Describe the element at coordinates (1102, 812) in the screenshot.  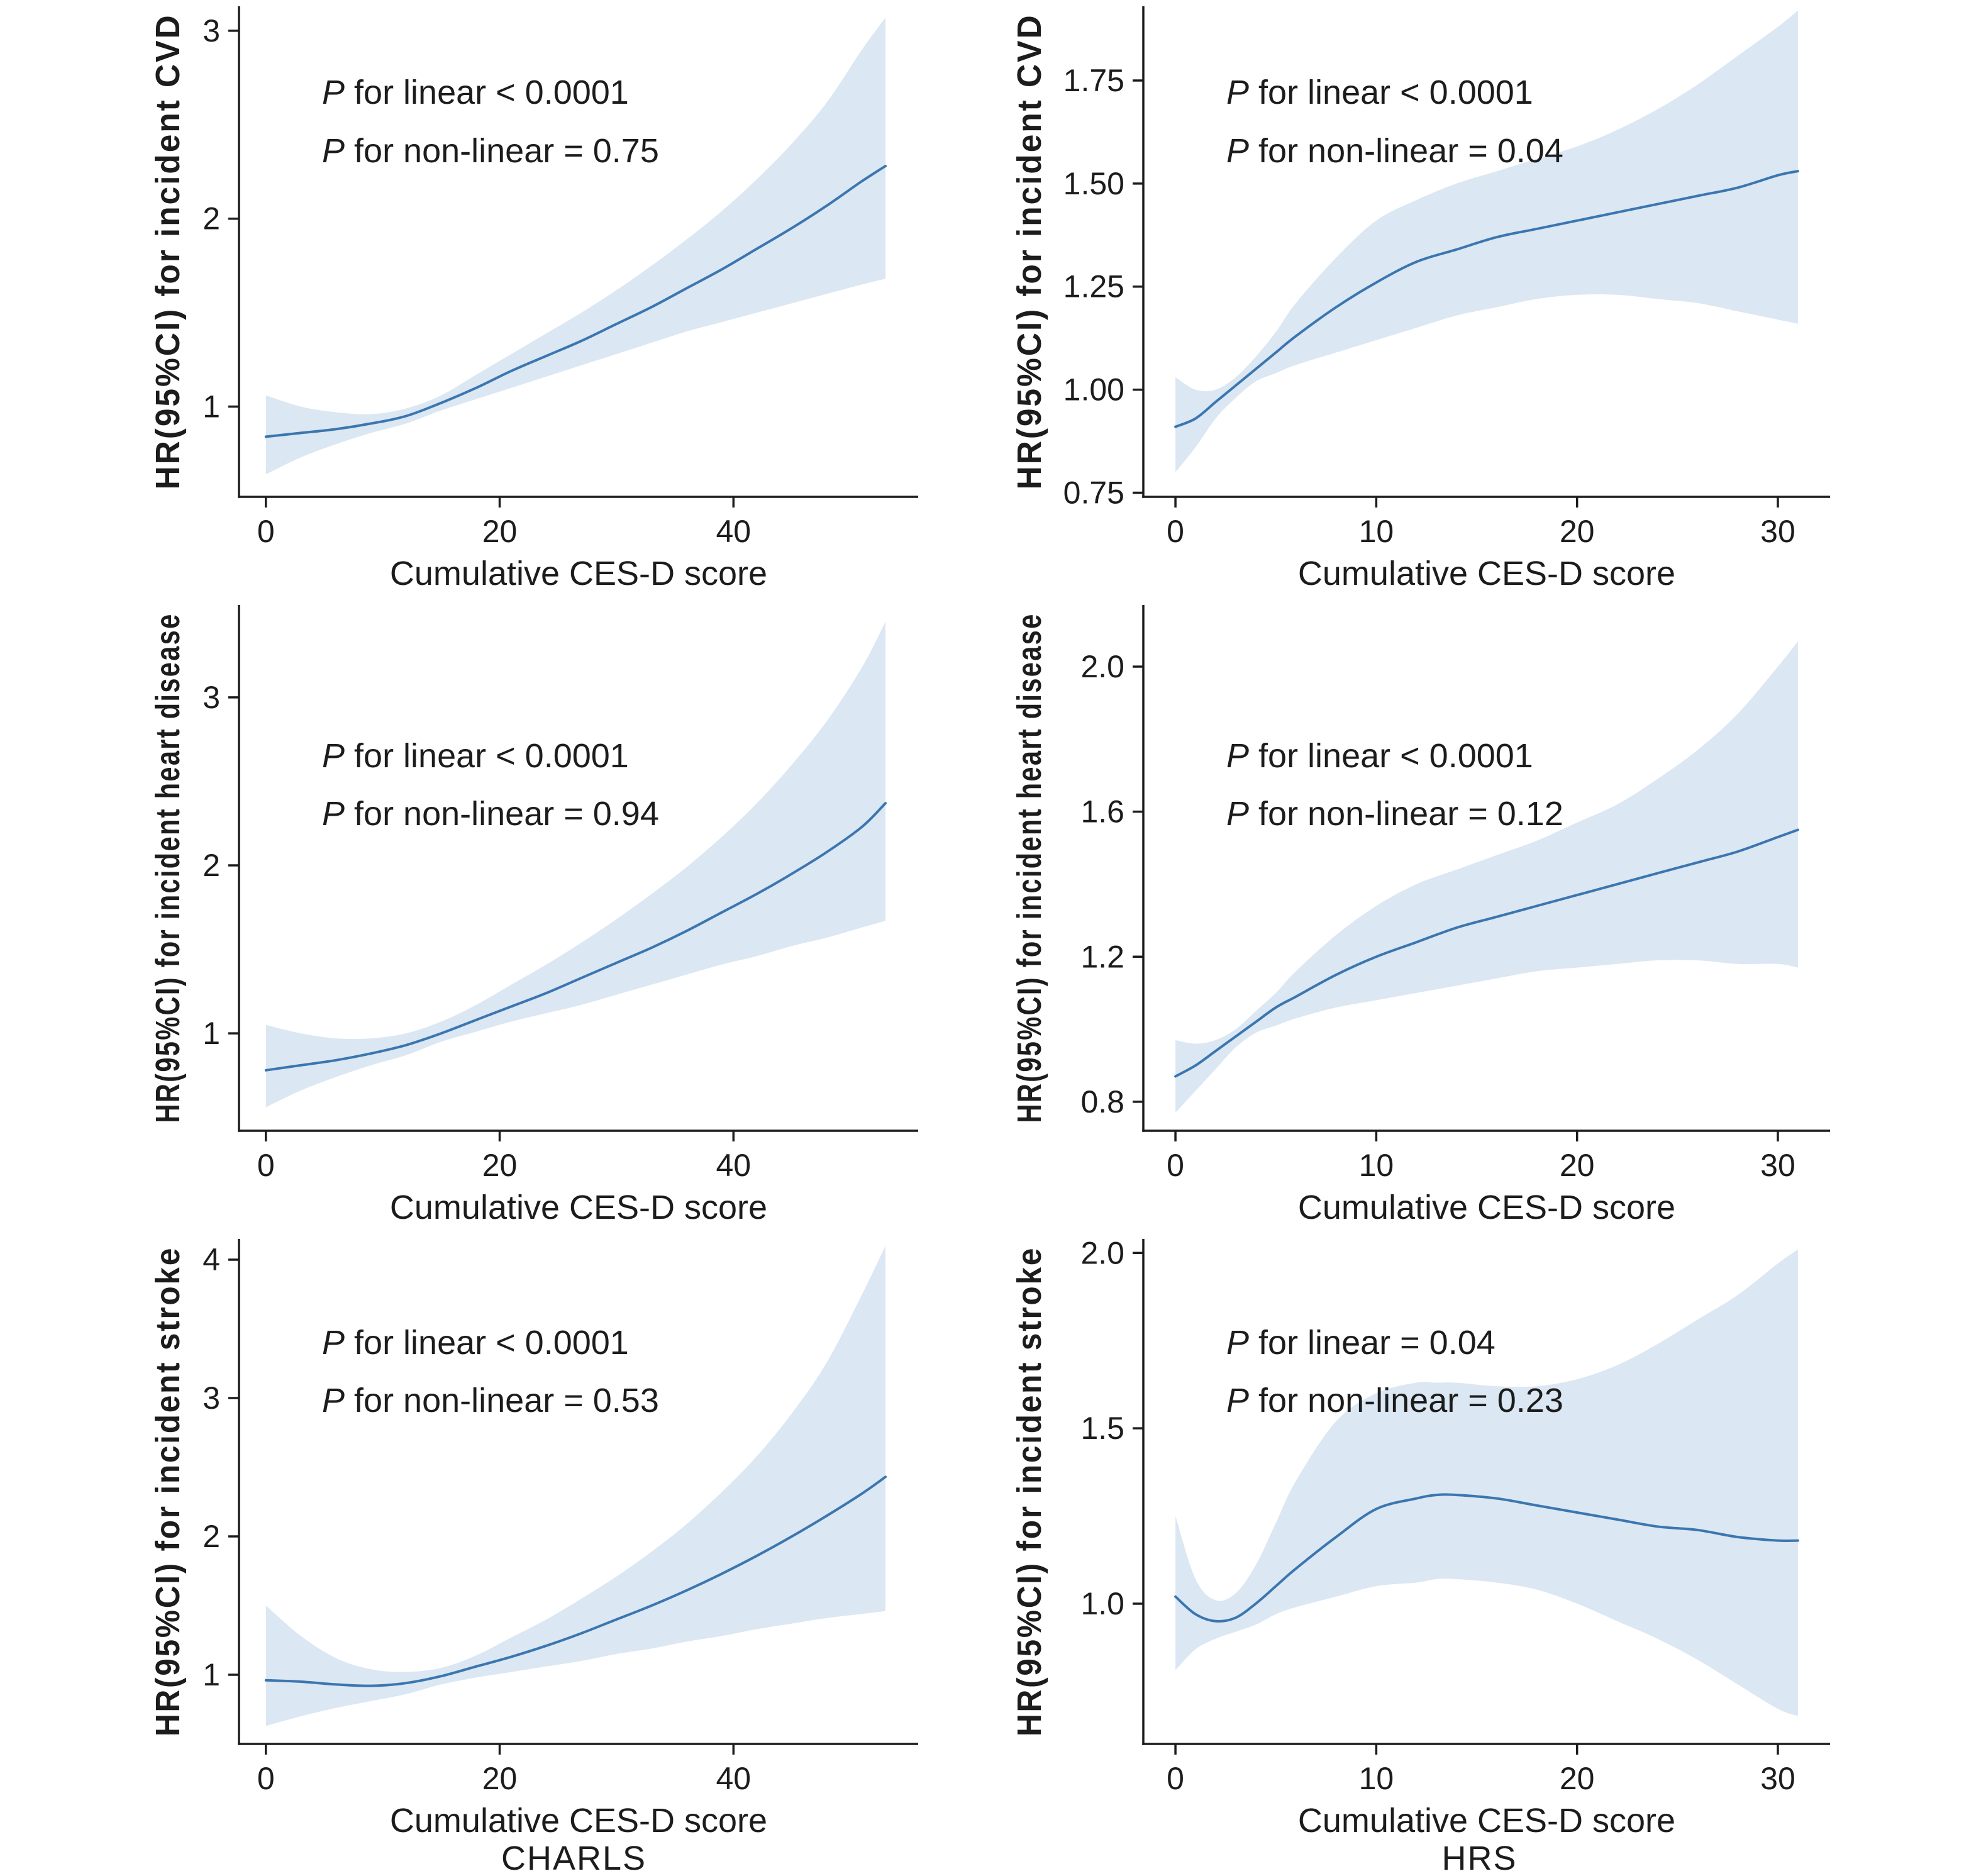
I see `y-tick-label: 1.6` at that location.